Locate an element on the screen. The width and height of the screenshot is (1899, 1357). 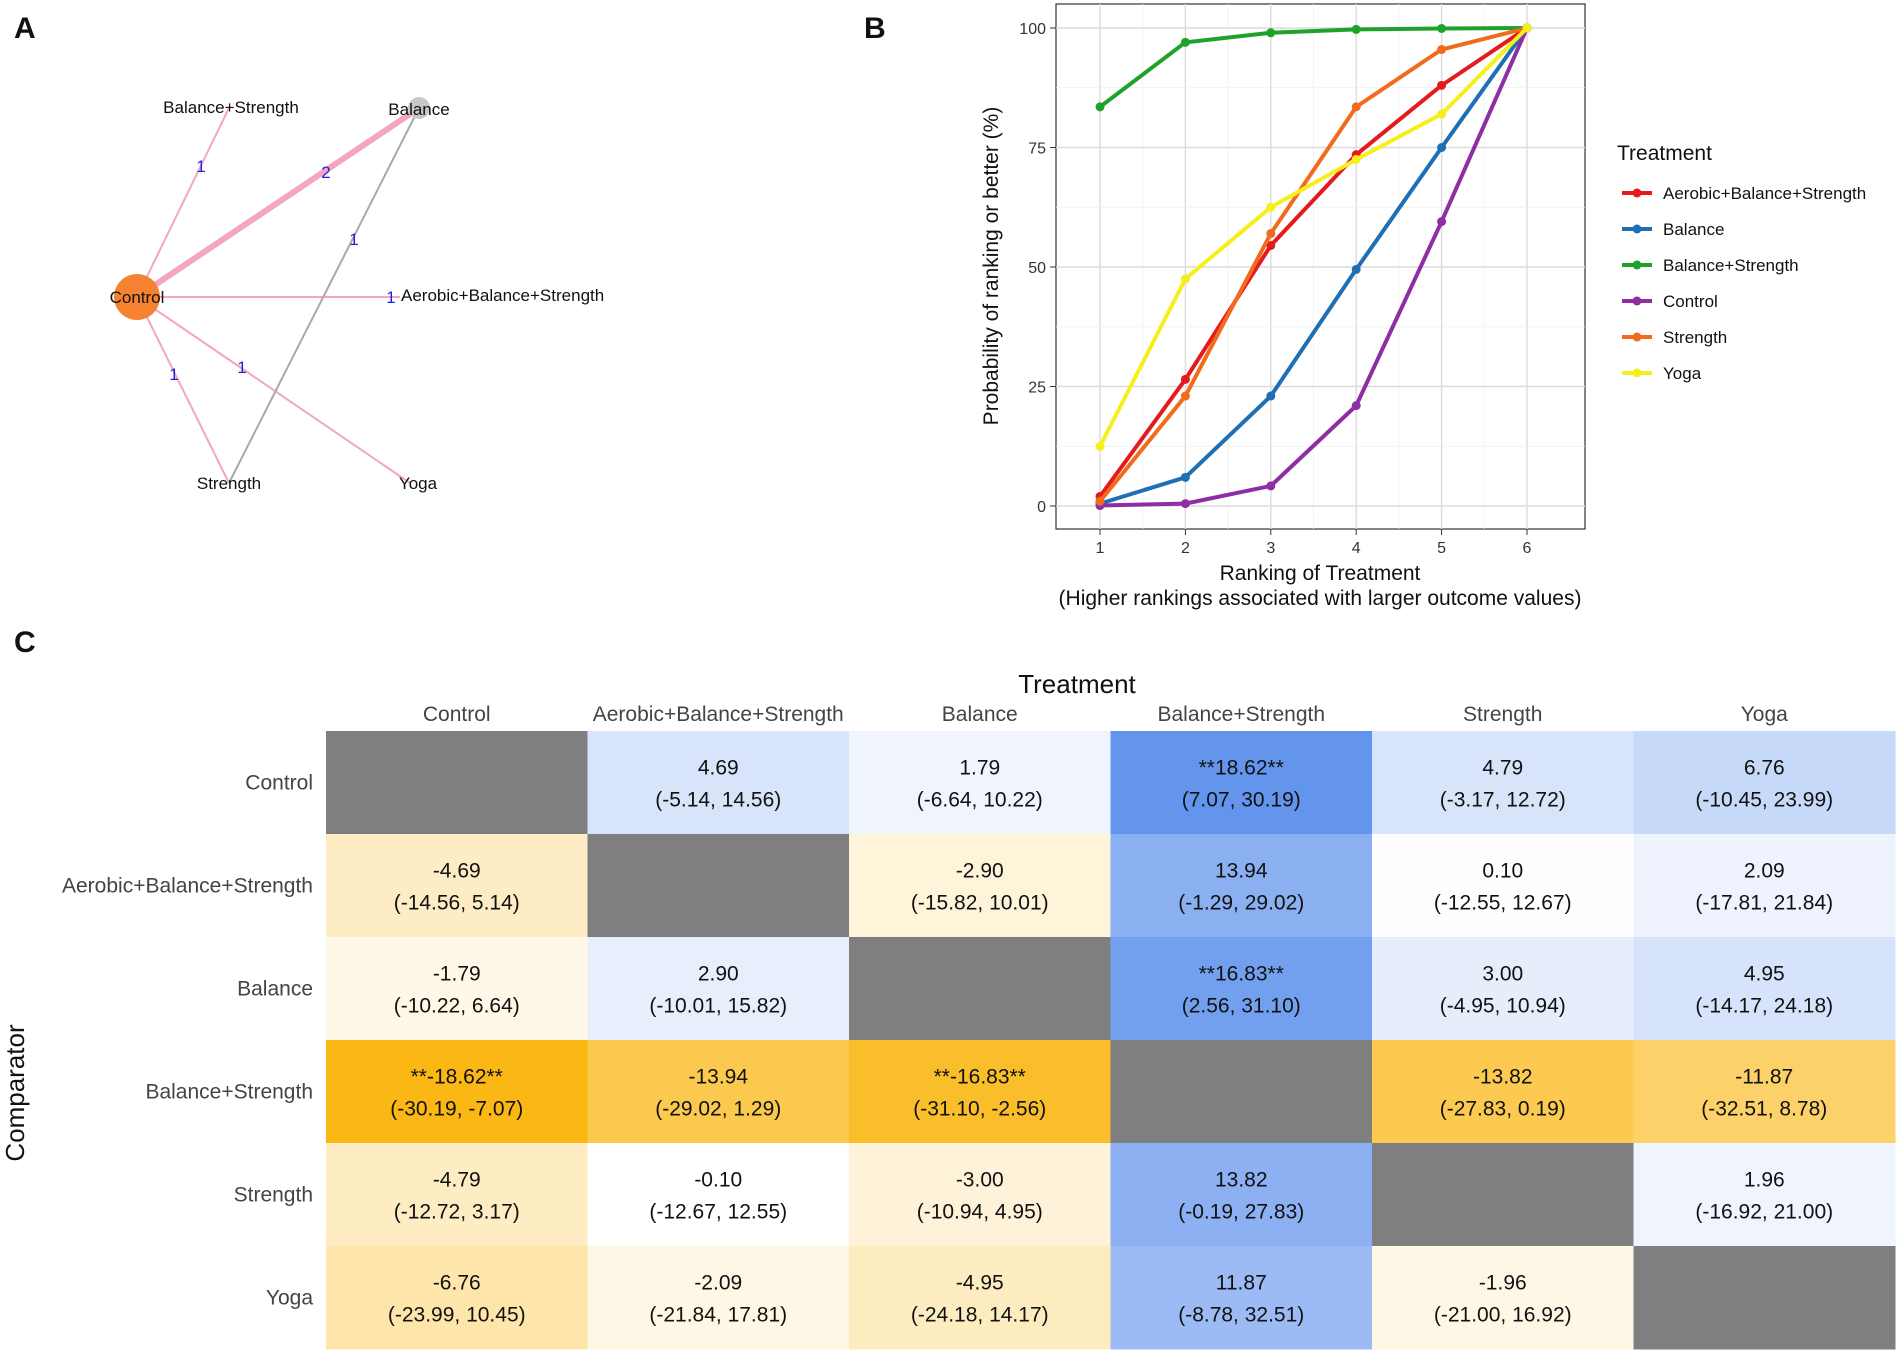
y-tick-label: 100 is located at coordinates (1032, 29).